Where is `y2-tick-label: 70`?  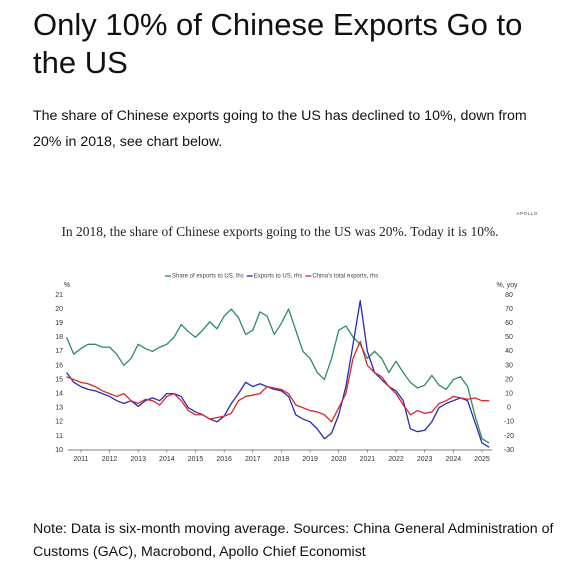
y2-tick-label: 70 is located at coordinates (509, 309).